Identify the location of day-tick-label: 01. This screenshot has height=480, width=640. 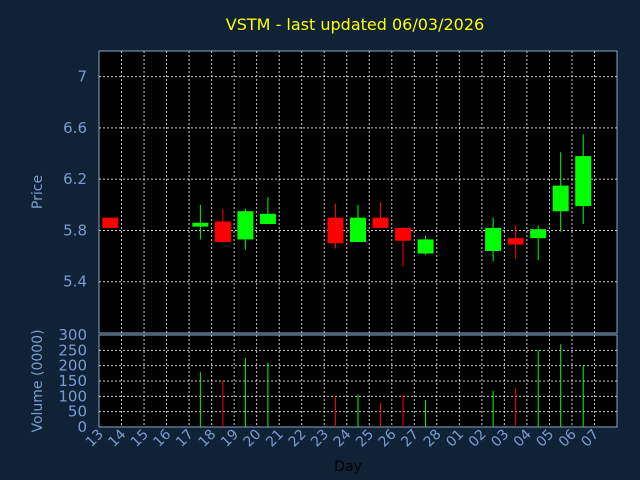
(455, 439).